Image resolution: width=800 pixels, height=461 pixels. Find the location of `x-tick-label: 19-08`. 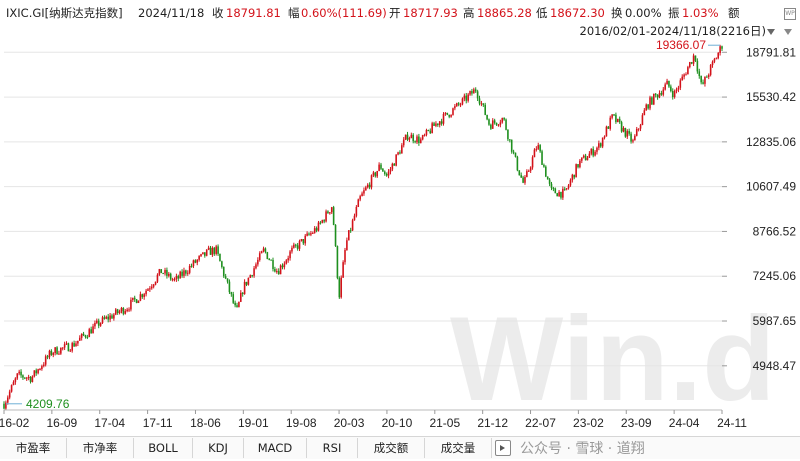

x-tick-label: 19-08 is located at coordinates (301, 423).